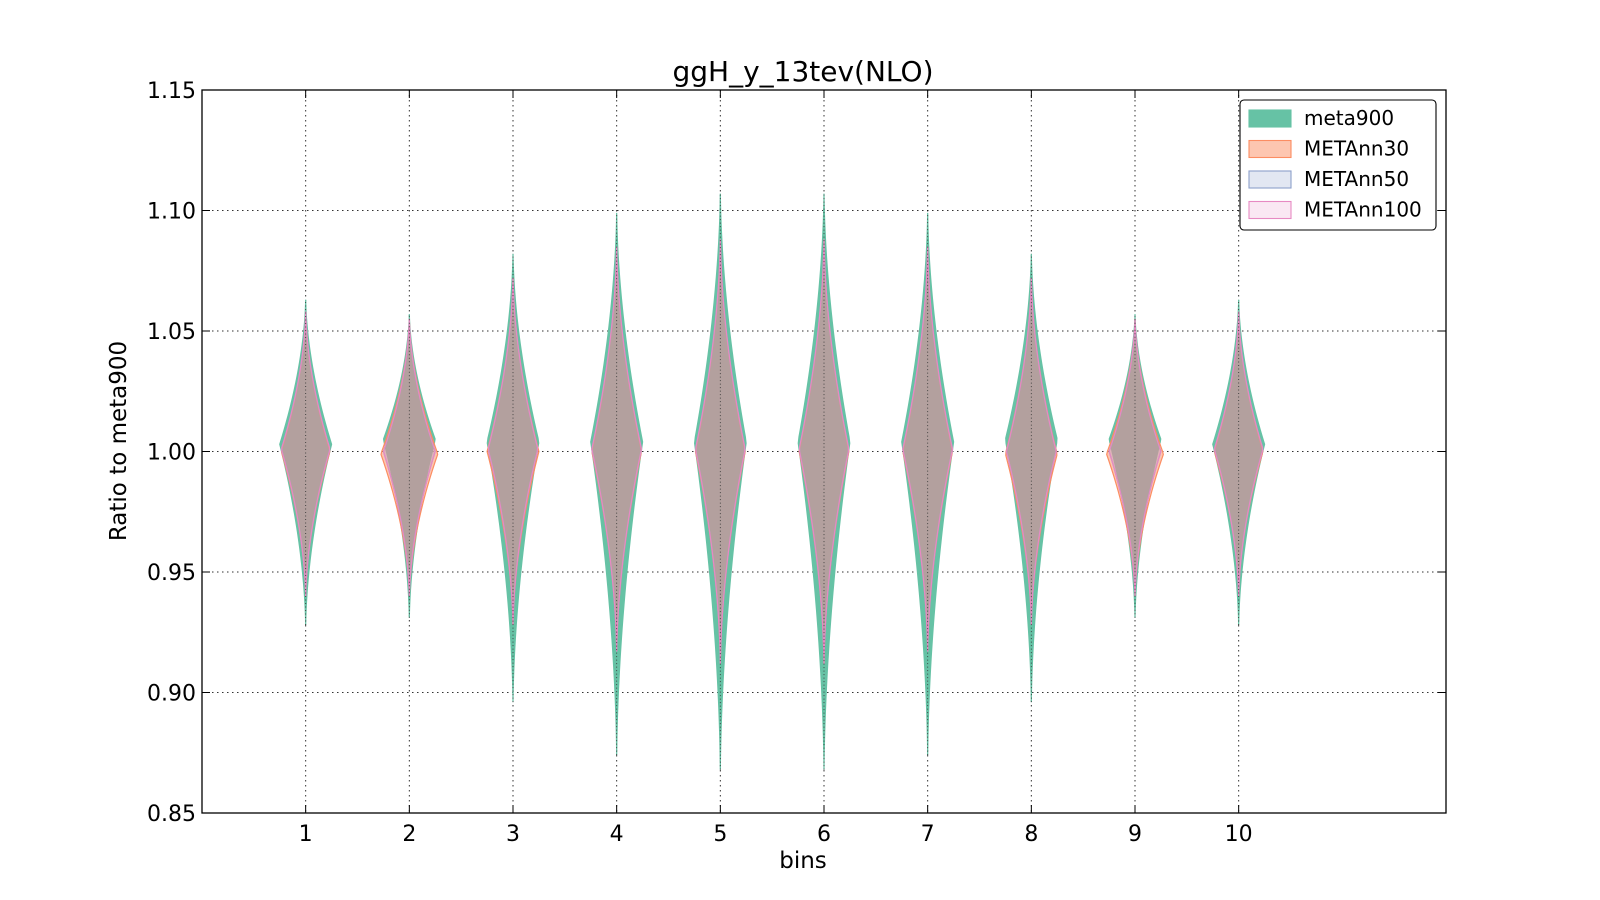  I want to click on legend-swatch-metann100, so click(1270, 210).